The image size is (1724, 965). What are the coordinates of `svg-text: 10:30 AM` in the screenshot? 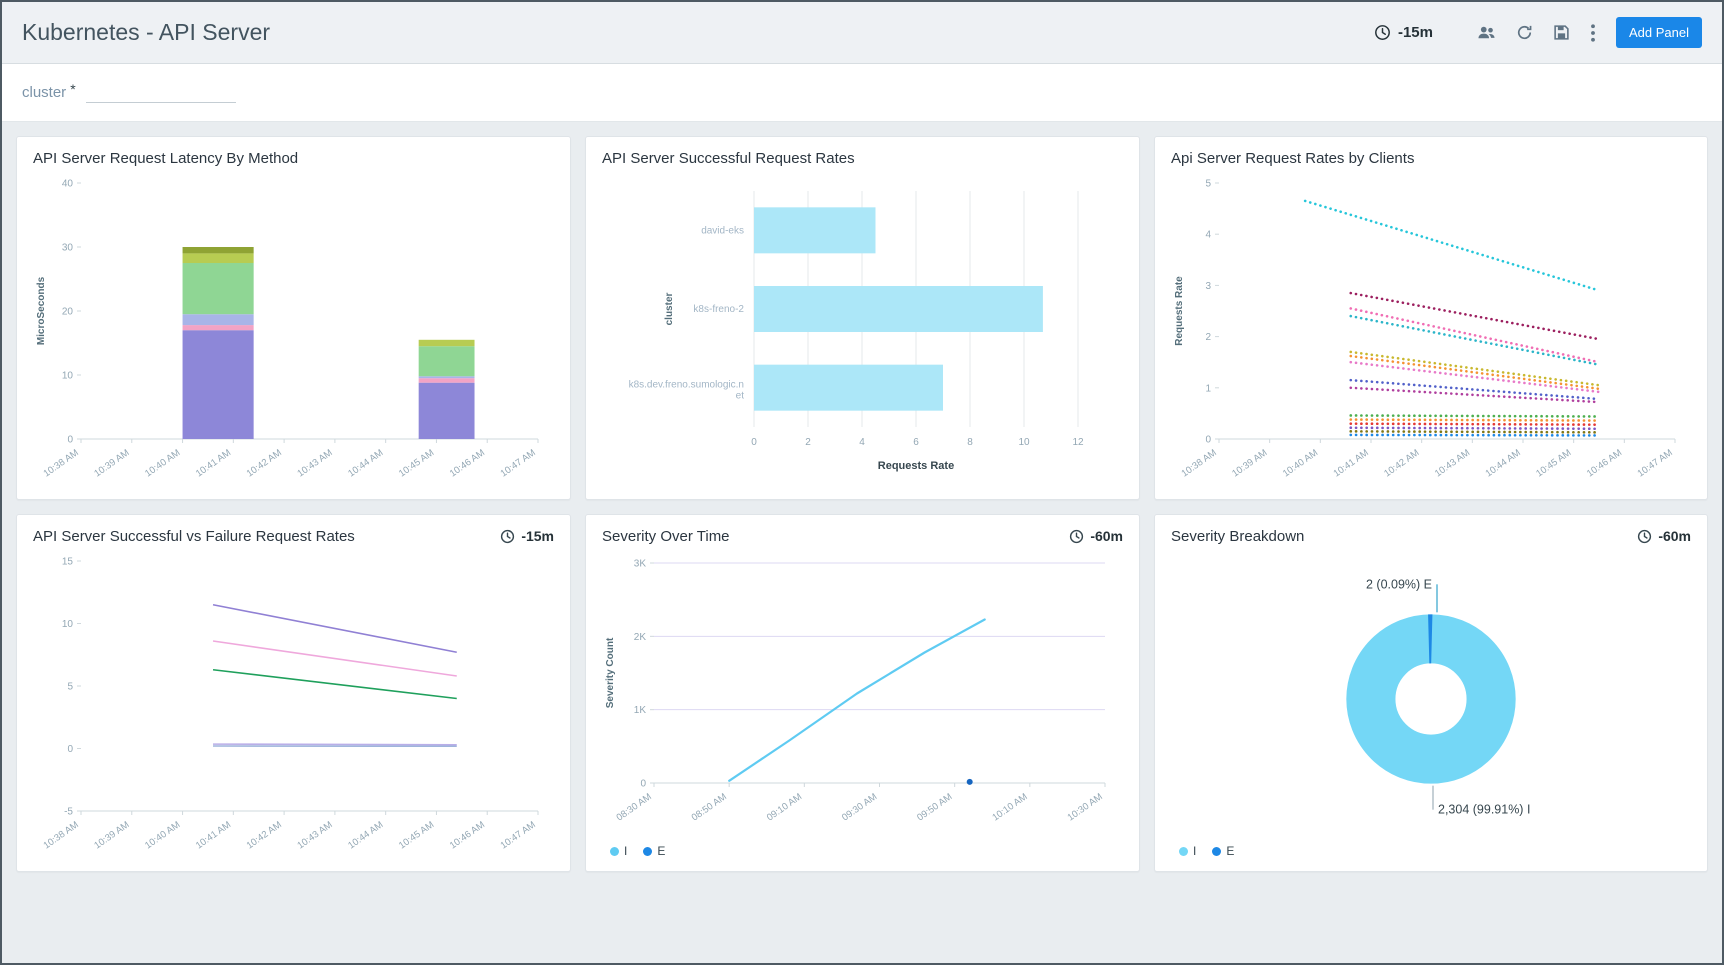 It's located at (1085, 807).